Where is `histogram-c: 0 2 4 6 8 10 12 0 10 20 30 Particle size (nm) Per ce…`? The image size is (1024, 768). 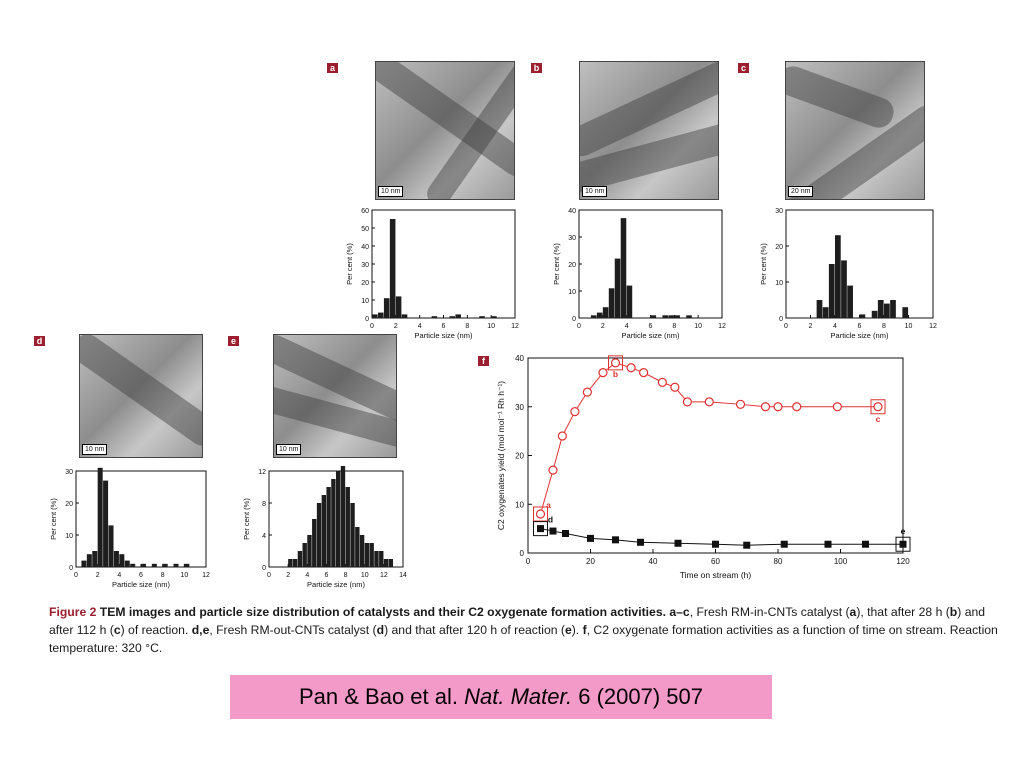 histogram-c: 0 2 4 6 8 10 12 0 10 20 30 Particle size (nm) Per ce… is located at coordinates (848, 274).